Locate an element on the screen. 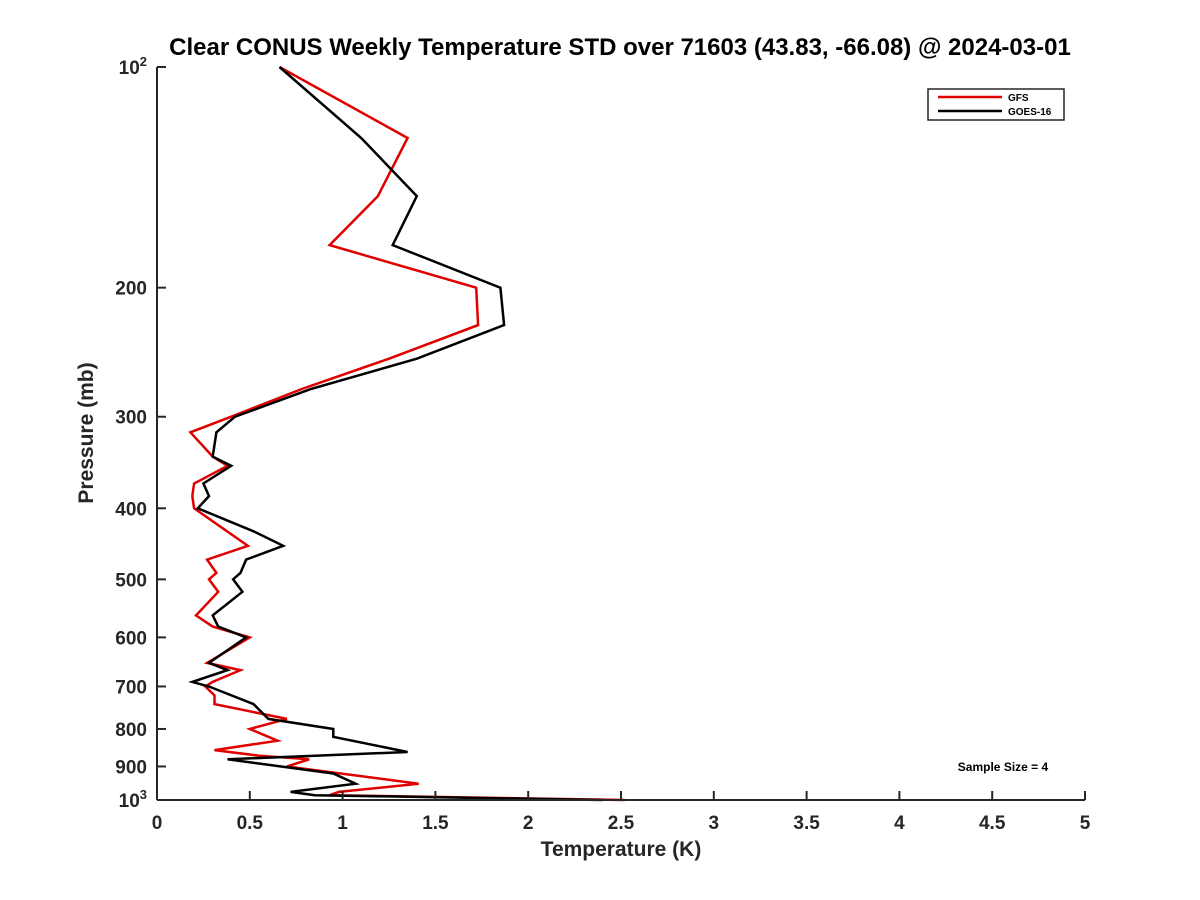 The height and width of the screenshot is (900, 1200). y-tick-label: 900 is located at coordinates (131, 767).